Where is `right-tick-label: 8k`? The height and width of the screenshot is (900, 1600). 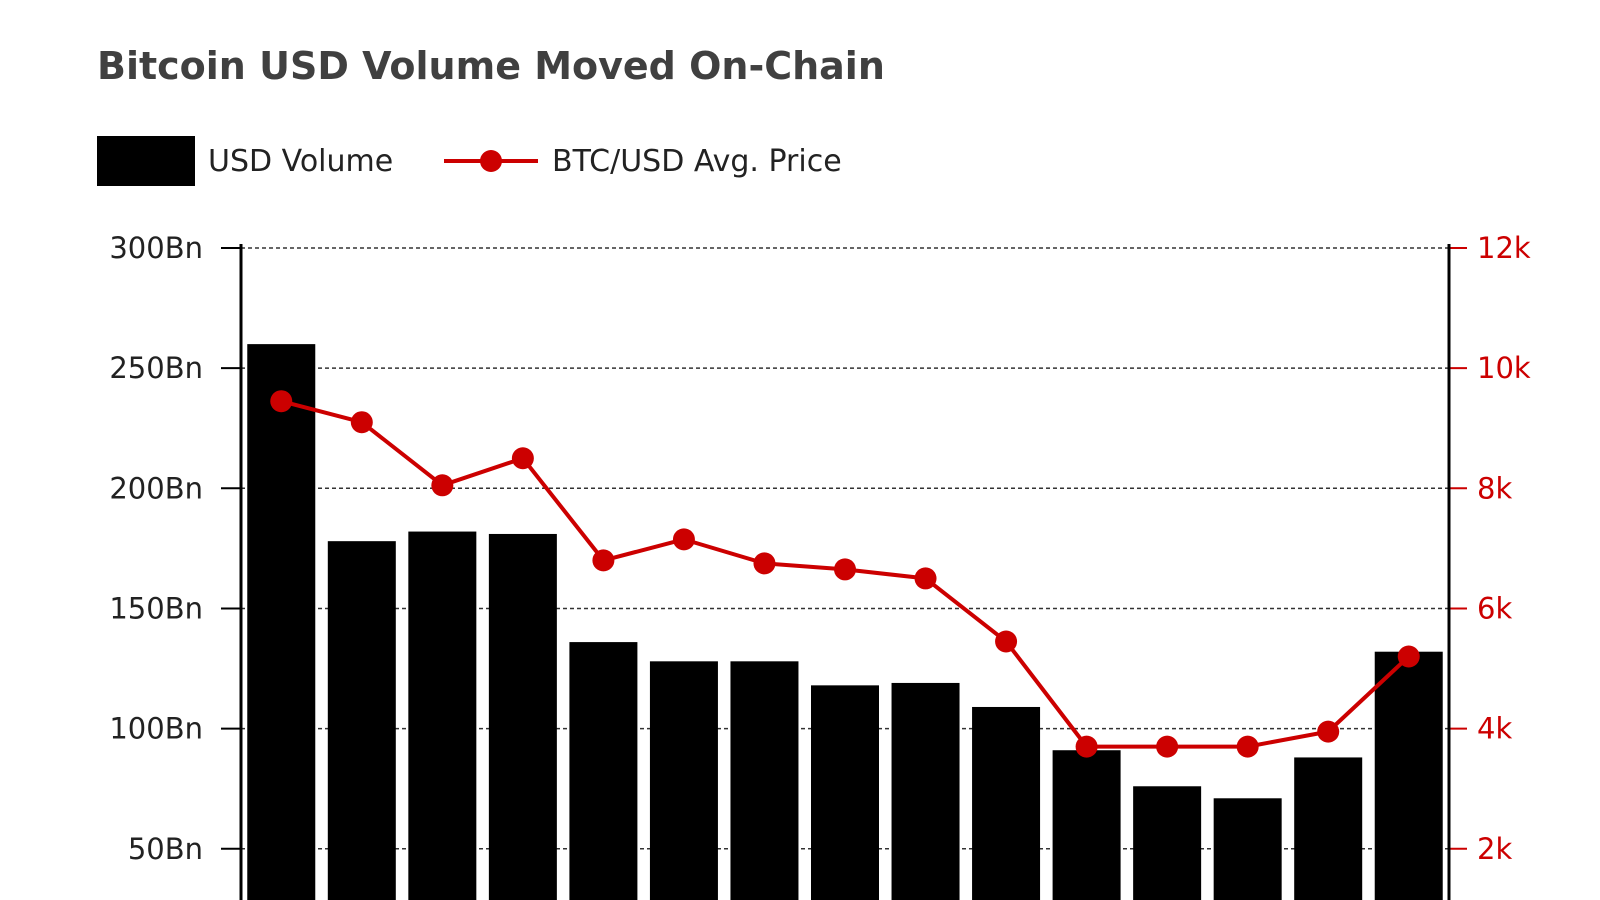 right-tick-label: 8k is located at coordinates (1494, 488).